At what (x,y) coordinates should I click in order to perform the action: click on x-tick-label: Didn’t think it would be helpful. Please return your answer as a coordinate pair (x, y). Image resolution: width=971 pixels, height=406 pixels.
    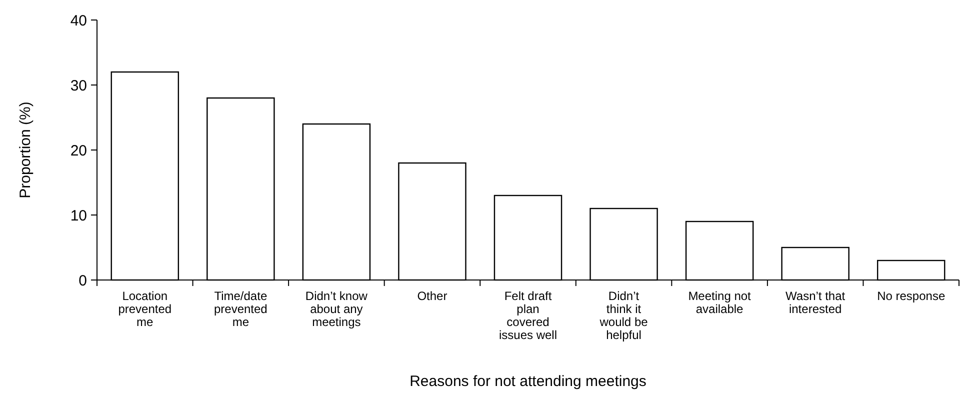
    Looking at the image, I should click on (623, 315).